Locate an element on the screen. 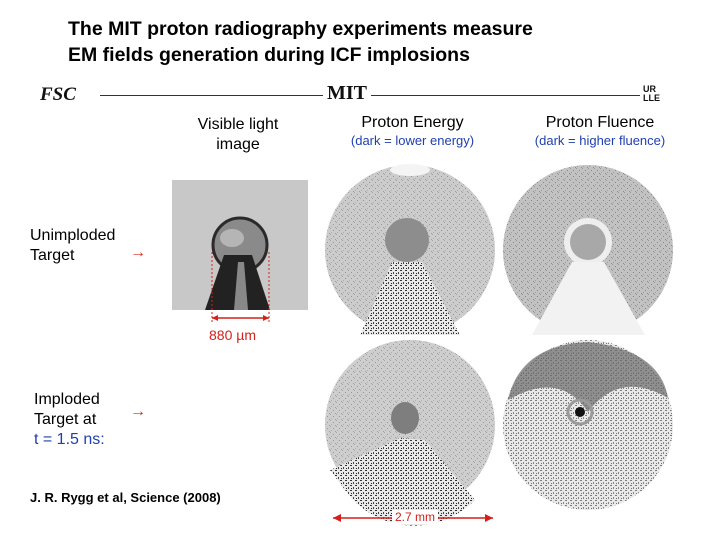  proton-energy-subtitle: (dark = lower energy) is located at coordinates (412, 140).